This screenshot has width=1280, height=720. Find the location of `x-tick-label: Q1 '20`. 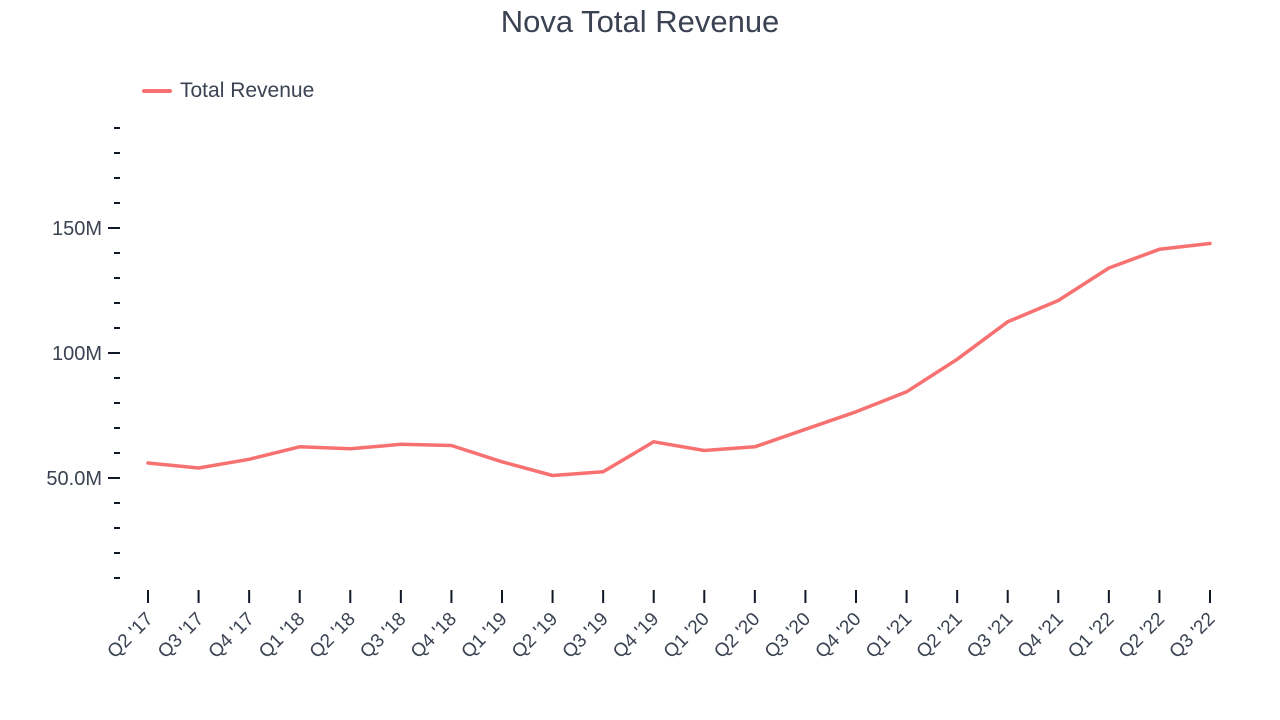

x-tick-label: Q1 '20 is located at coordinates (687, 636).